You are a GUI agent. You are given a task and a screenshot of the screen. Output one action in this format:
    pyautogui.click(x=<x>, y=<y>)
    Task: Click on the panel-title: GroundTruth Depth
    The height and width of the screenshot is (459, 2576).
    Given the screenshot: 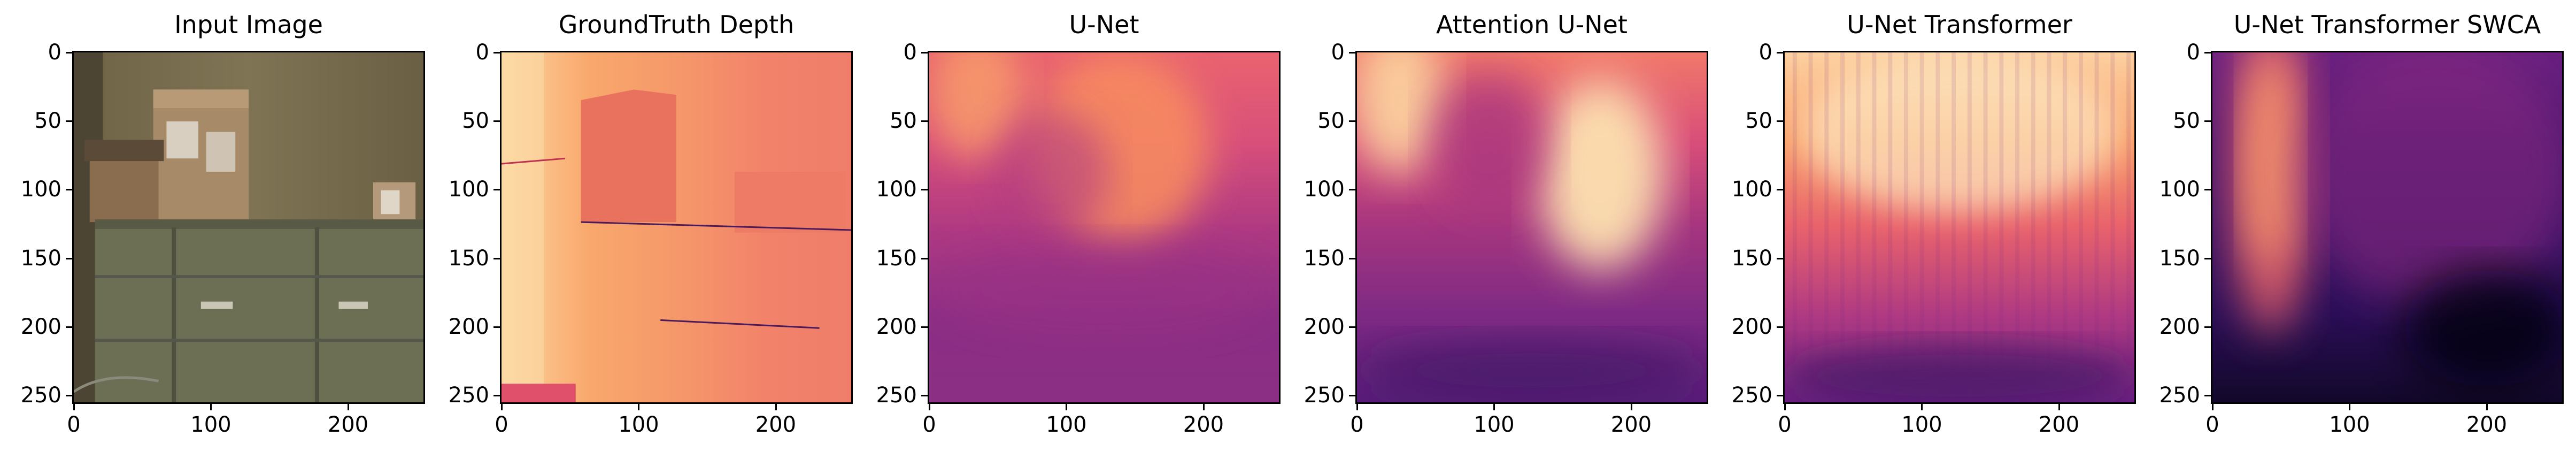 What is the action you would take?
    pyautogui.click(x=676, y=24)
    